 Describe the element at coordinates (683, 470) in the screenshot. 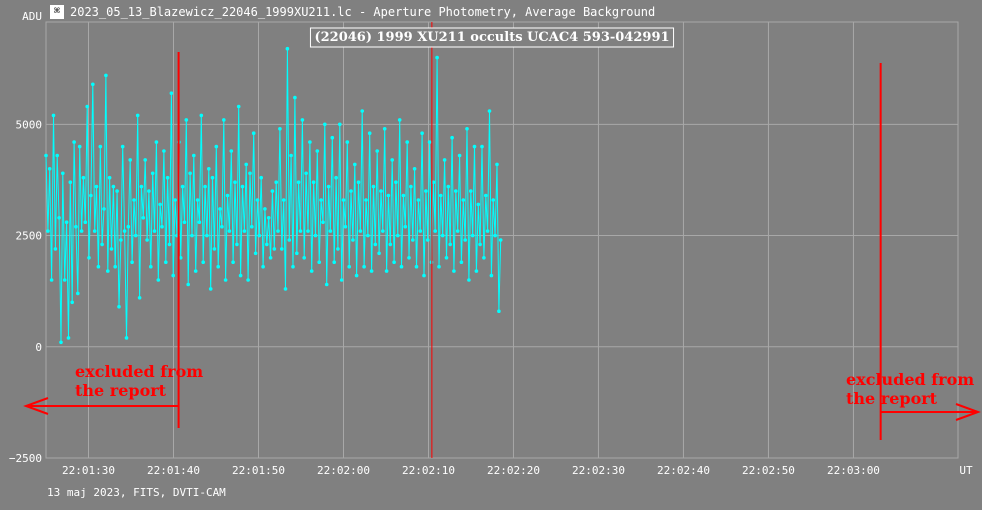

I see `x-tick-label: 22:02:40` at that location.